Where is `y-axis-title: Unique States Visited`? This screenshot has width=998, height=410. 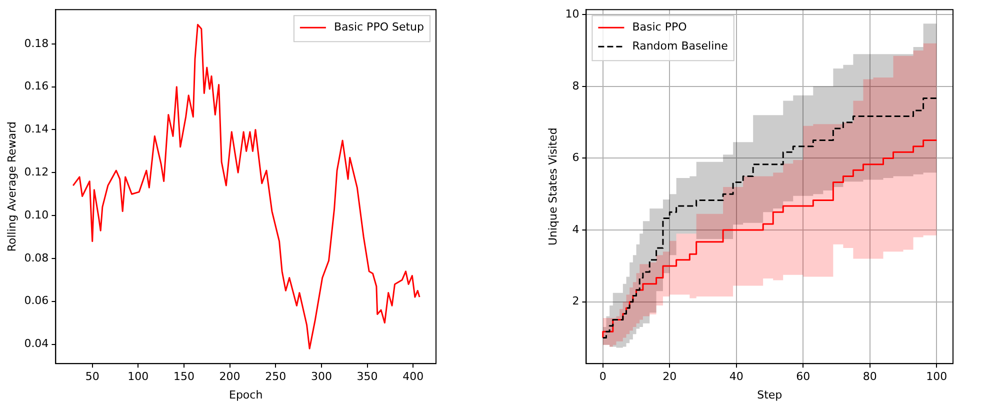 y-axis-title: Unique States Visited is located at coordinates (553, 187).